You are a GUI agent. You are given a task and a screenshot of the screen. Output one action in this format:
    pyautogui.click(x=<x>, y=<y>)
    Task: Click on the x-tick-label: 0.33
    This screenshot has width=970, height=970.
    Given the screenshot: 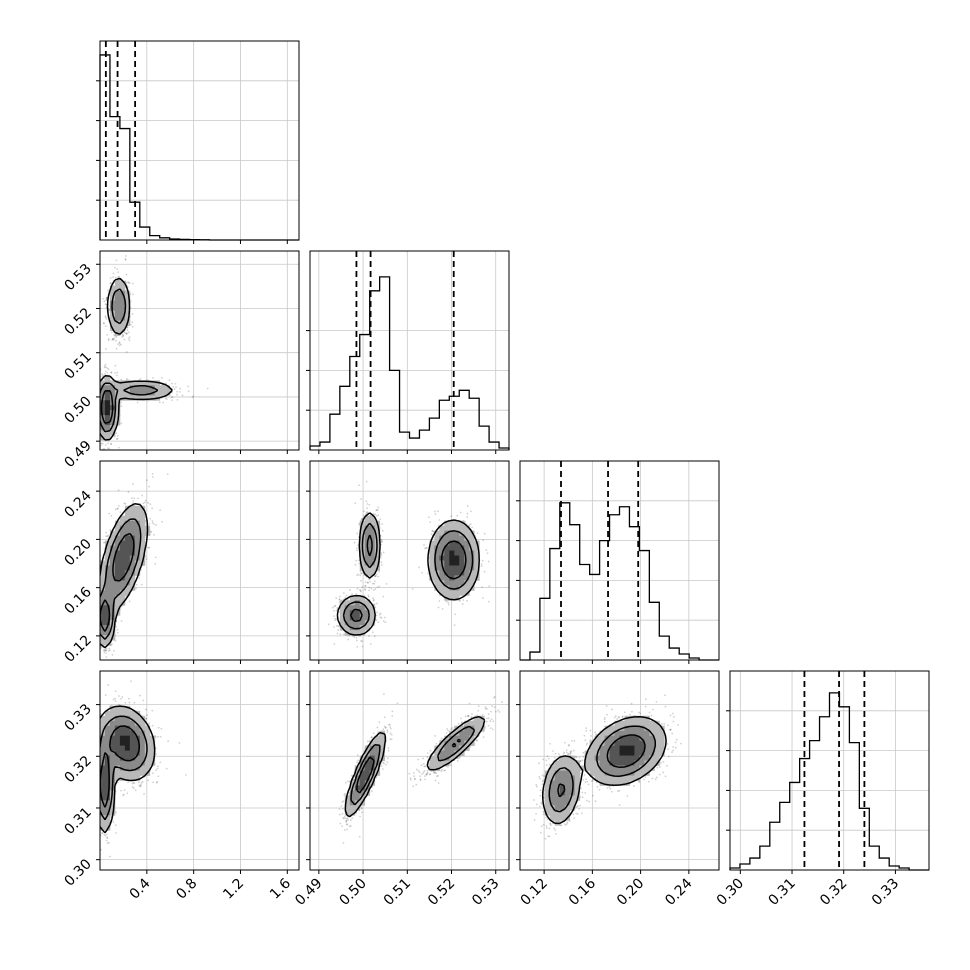 What is the action you would take?
    pyautogui.click(x=885, y=892)
    